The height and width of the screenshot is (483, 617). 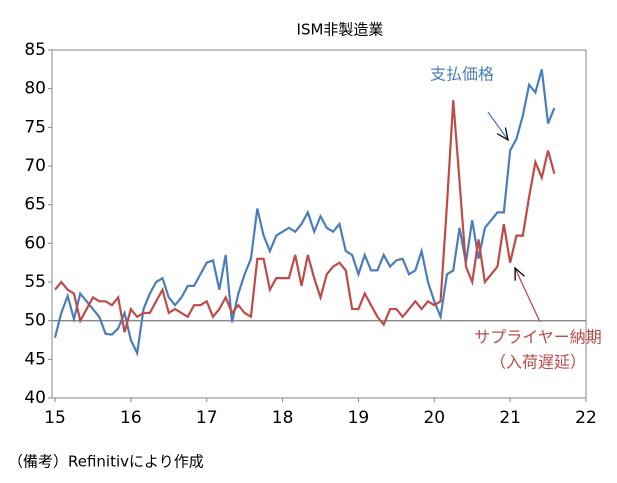 I want to click on y-tick-label: 50, so click(x=35, y=321).